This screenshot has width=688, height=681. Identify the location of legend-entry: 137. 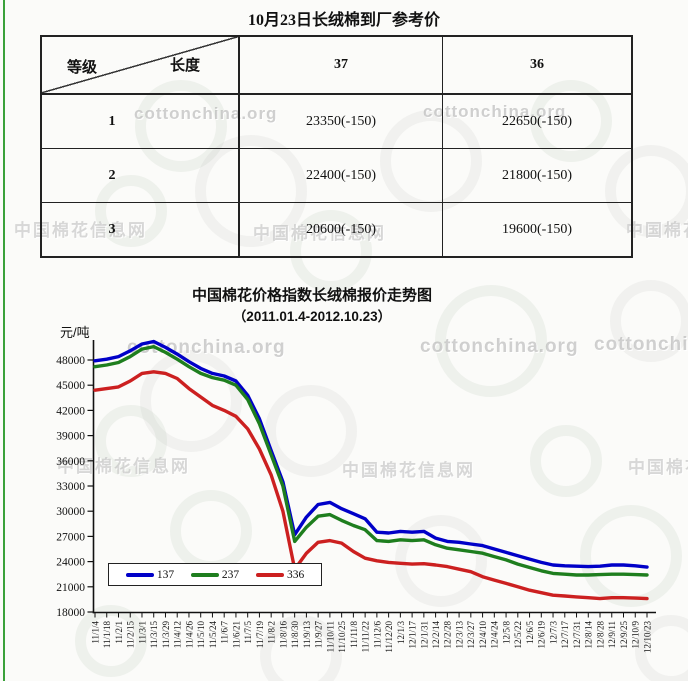
(150, 574).